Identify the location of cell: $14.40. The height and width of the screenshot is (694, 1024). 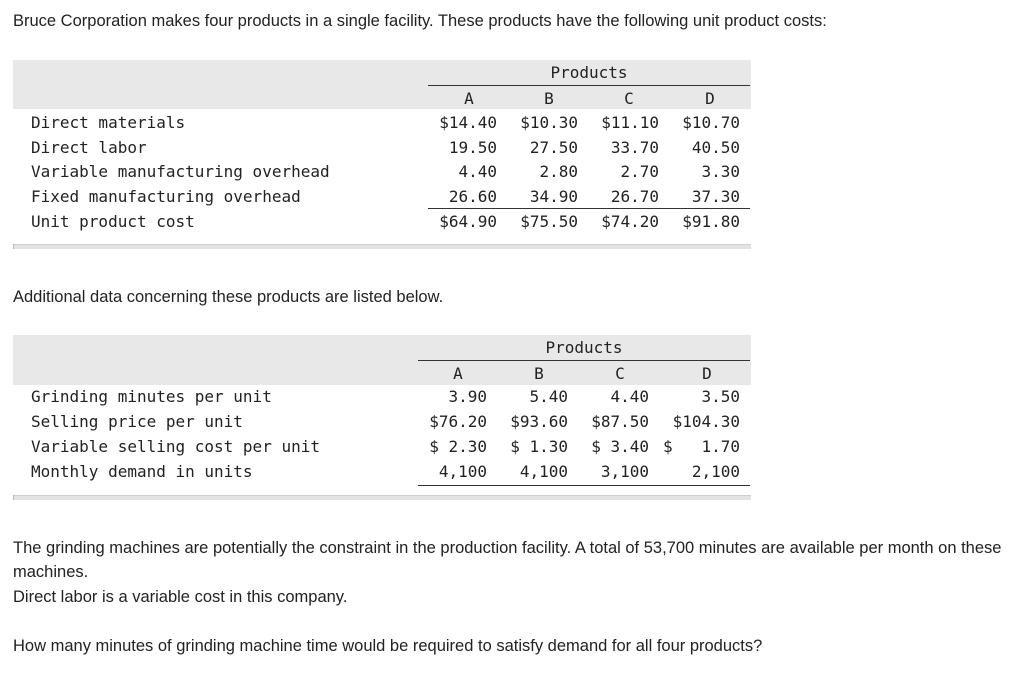
(468, 122).